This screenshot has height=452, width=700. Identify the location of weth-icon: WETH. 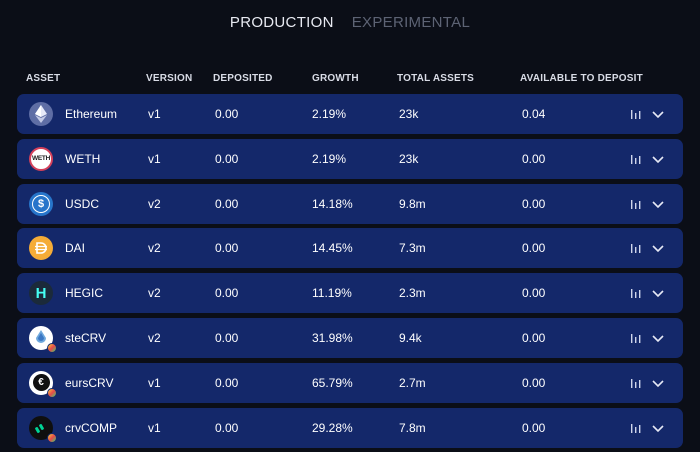
(41, 158).